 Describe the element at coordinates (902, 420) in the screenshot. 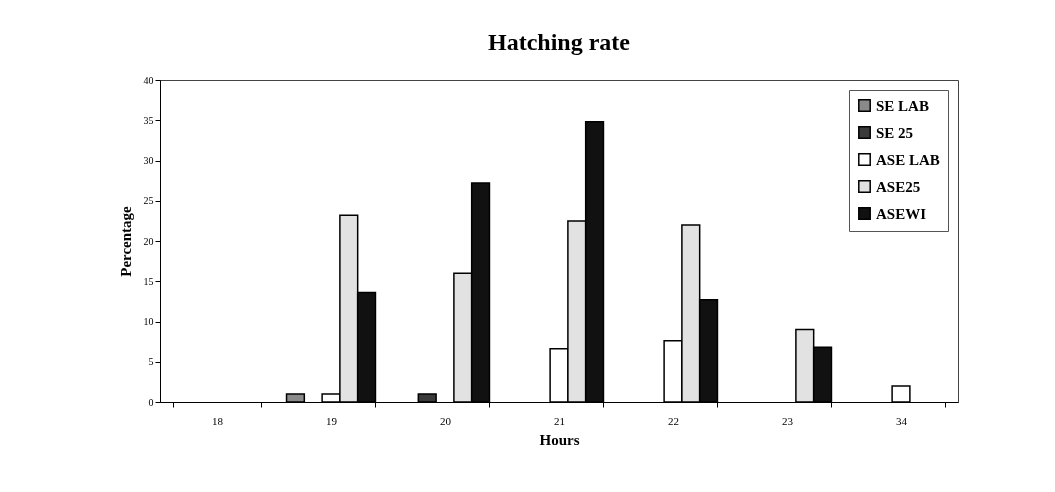

I see `x-tick-label: 34` at that location.